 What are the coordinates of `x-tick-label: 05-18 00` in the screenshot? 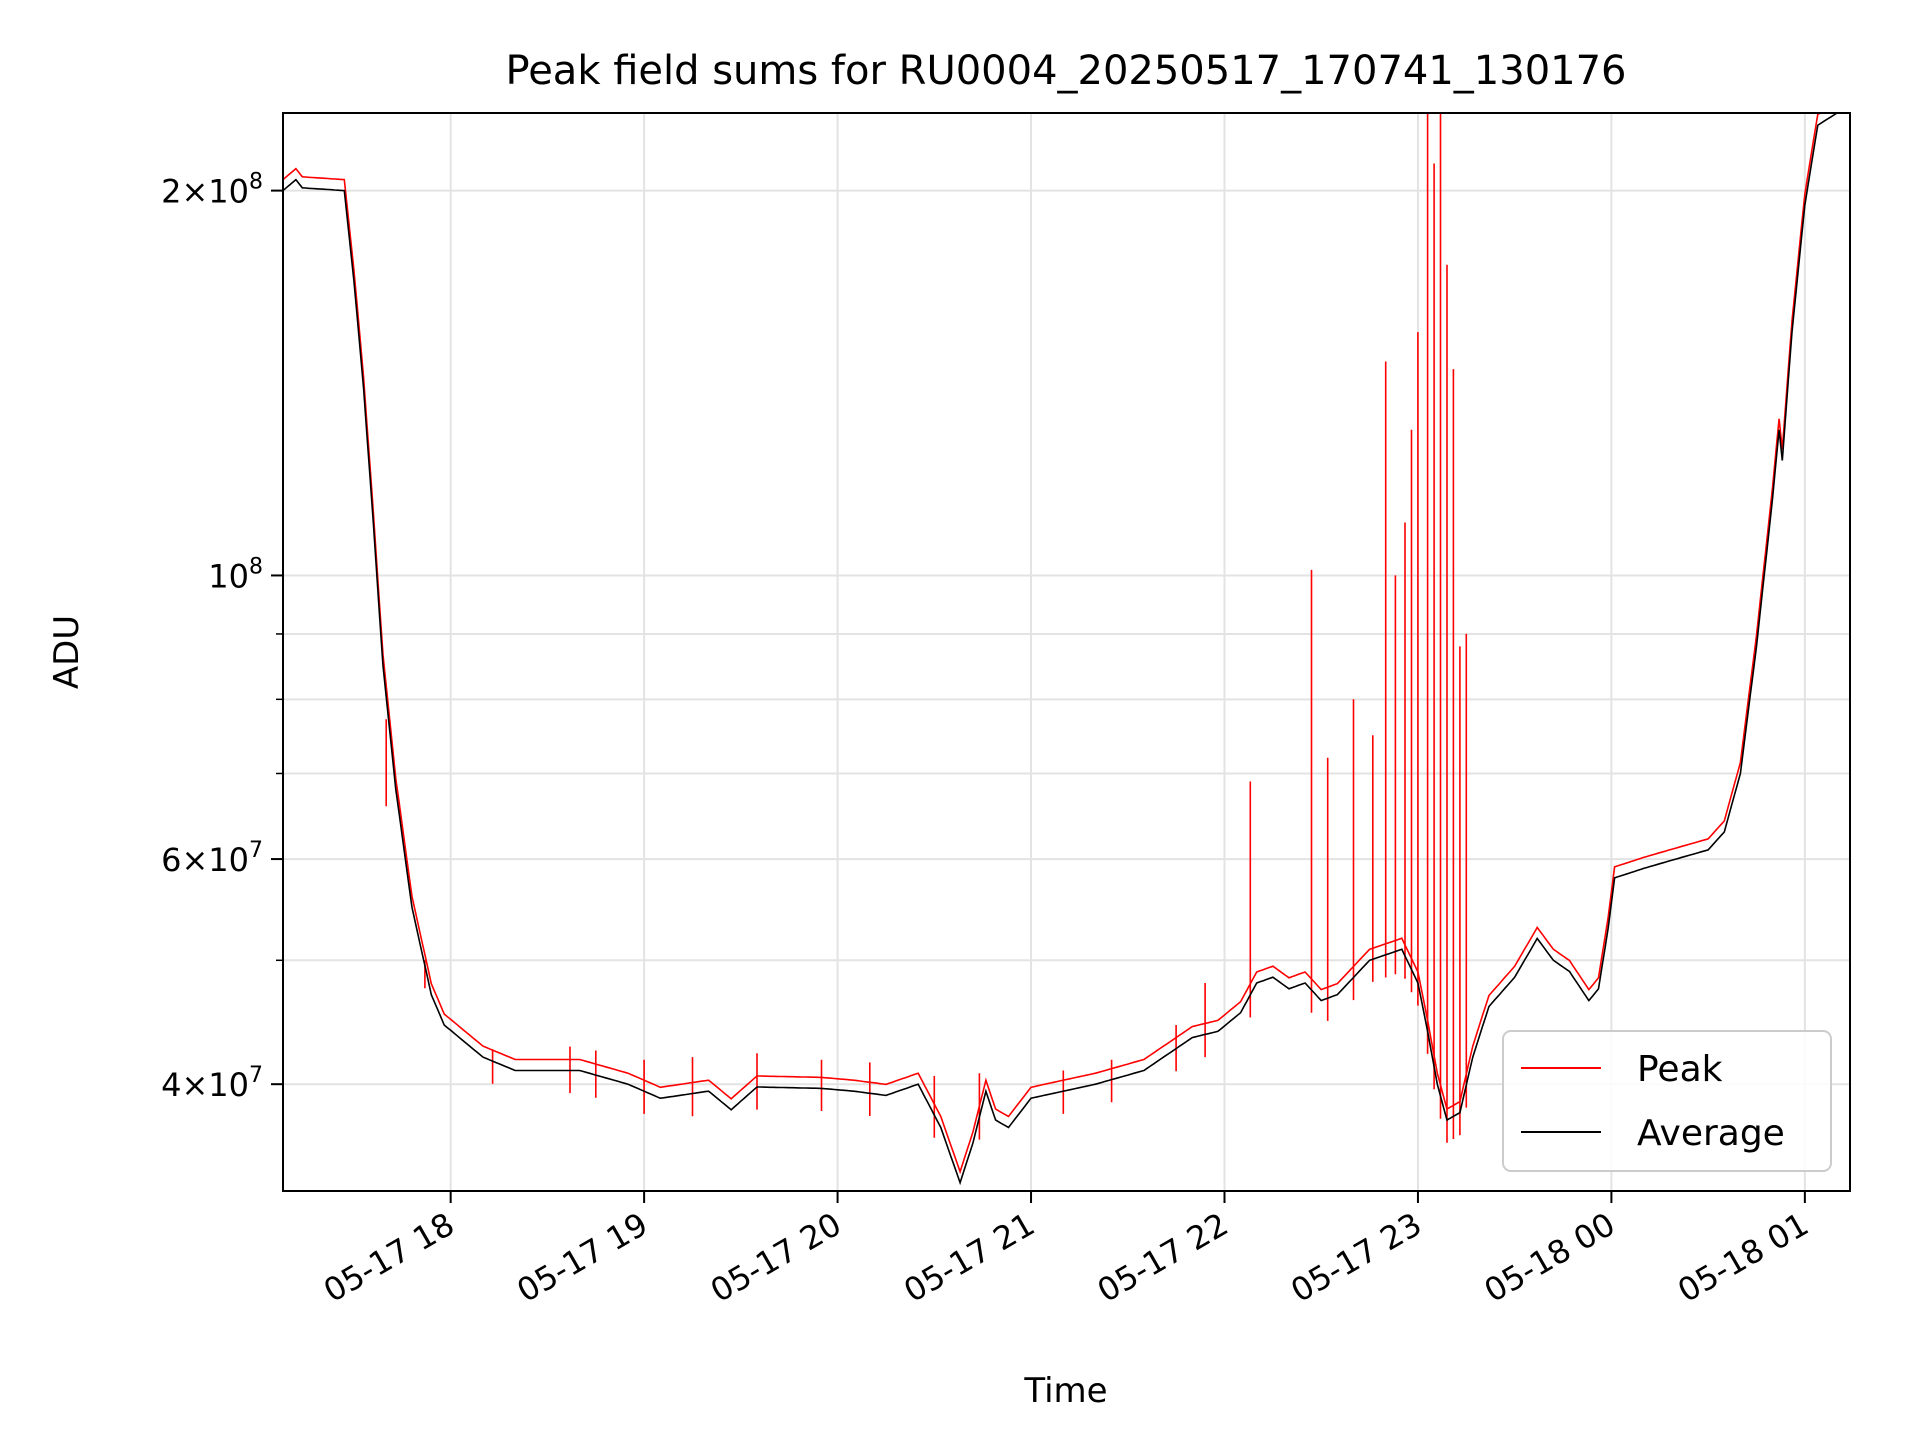 It's located at (1550, 1257).